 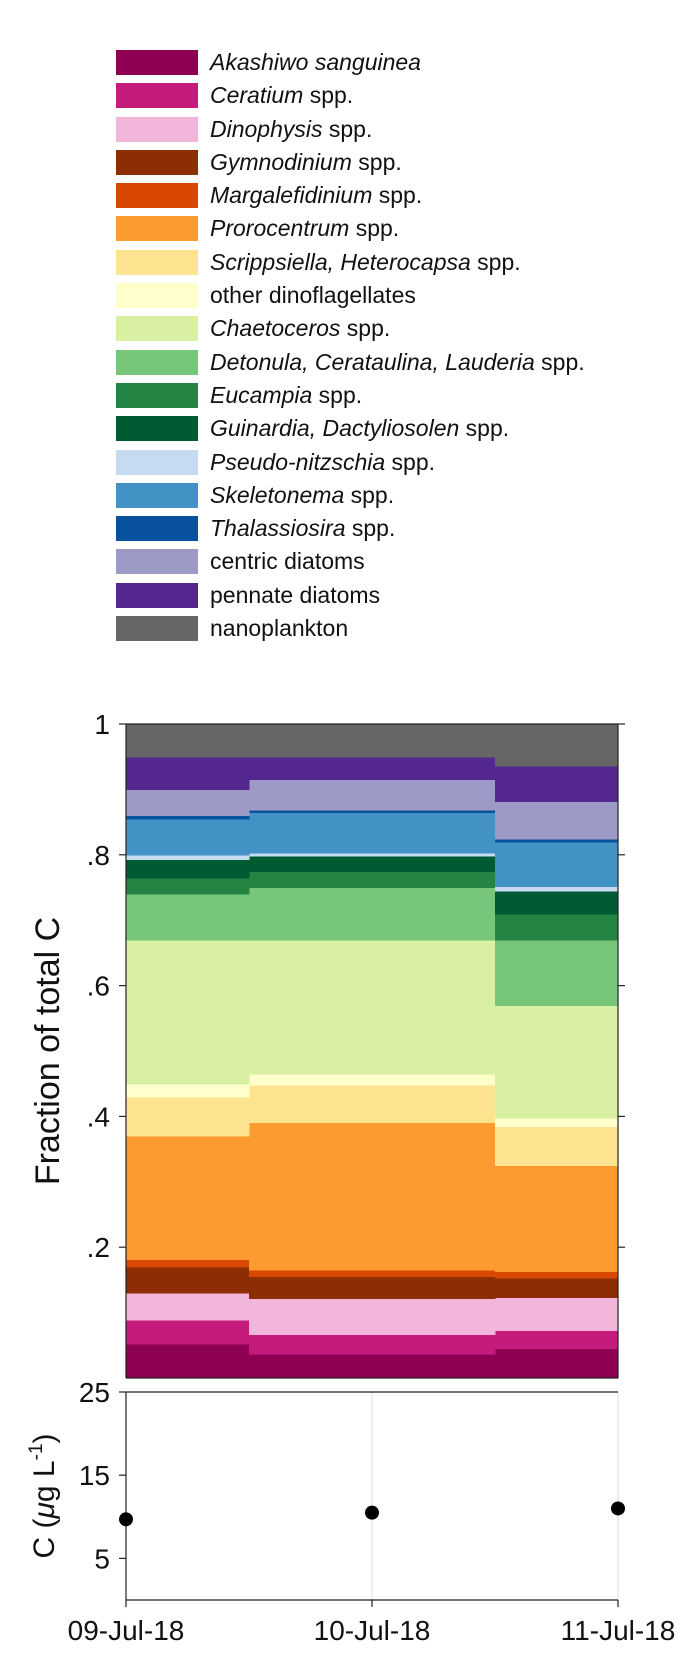 I want to click on legend-label: Scrippsiella, Heterocapsa spp., so click(x=365, y=262).